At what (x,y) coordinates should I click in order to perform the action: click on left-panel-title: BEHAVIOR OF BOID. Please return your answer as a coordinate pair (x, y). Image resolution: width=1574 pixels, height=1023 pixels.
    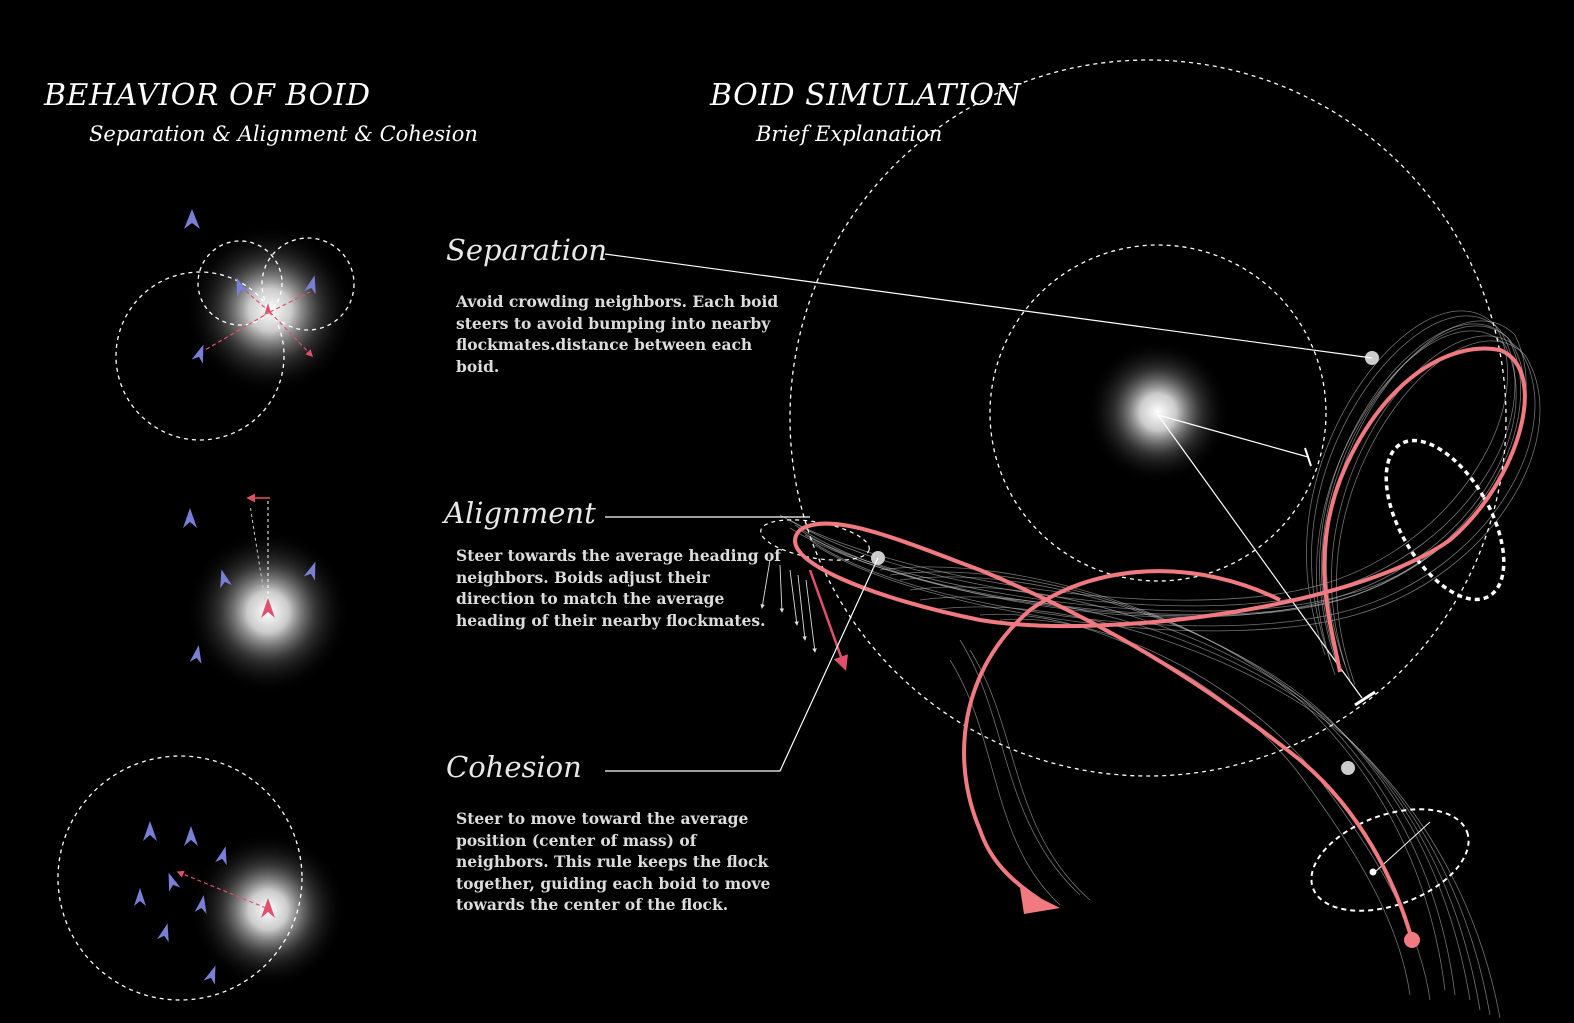
    Looking at the image, I should click on (207, 95).